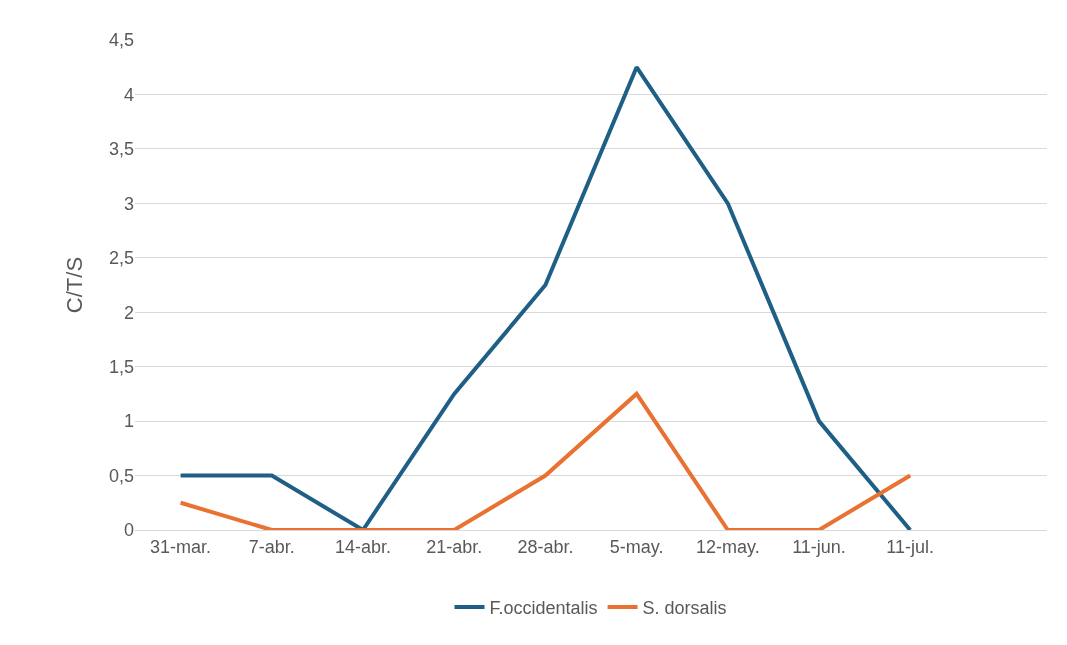 The height and width of the screenshot is (645, 1067). Describe the element at coordinates (545, 546) in the screenshot. I see `x-tick-label: 28-abr.` at that location.